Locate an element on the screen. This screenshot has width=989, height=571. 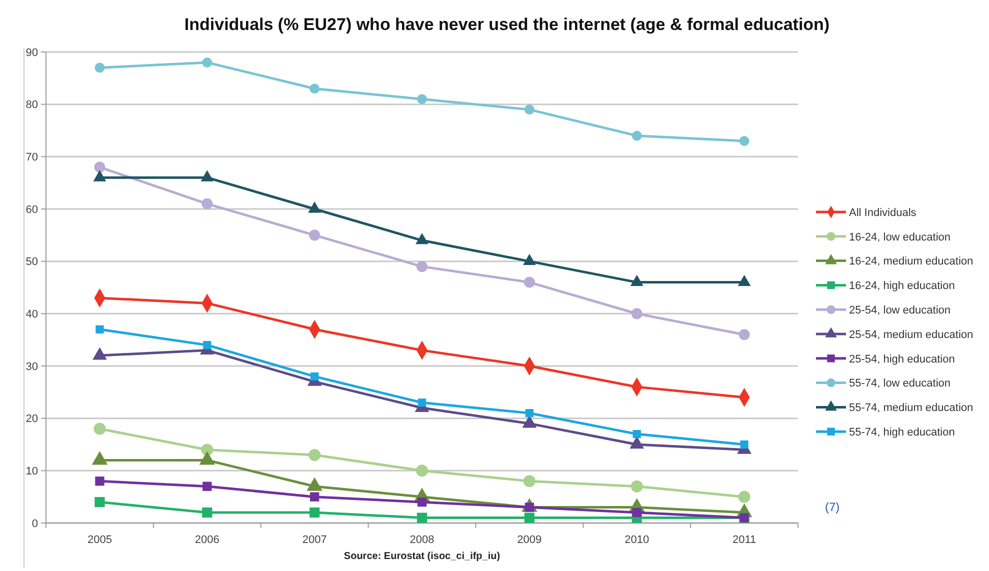
x-tick-label: 2010 is located at coordinates (637, 540).